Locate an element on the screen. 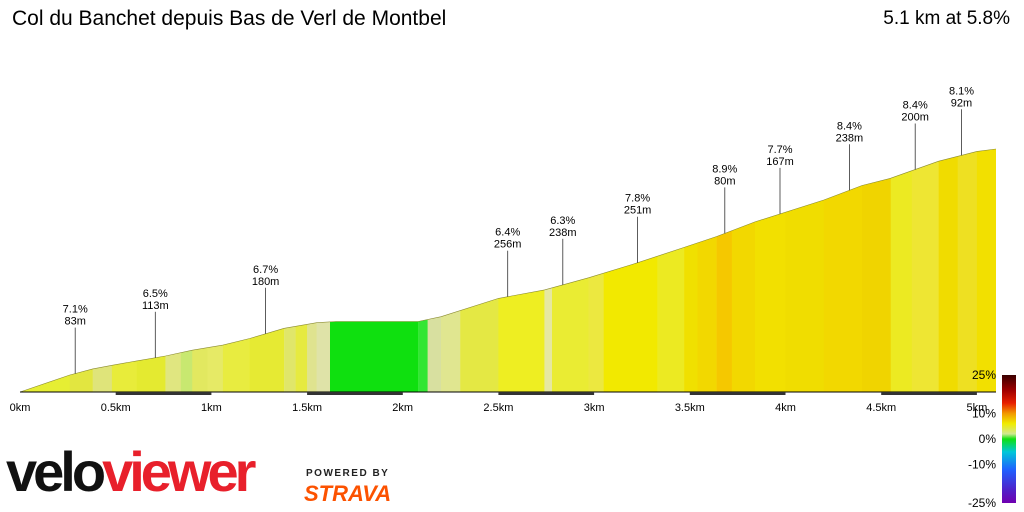 Image resolution: width=1024 pixels, height=512 pixels. annotation-length: 256m is located at coordinates (508, 245).